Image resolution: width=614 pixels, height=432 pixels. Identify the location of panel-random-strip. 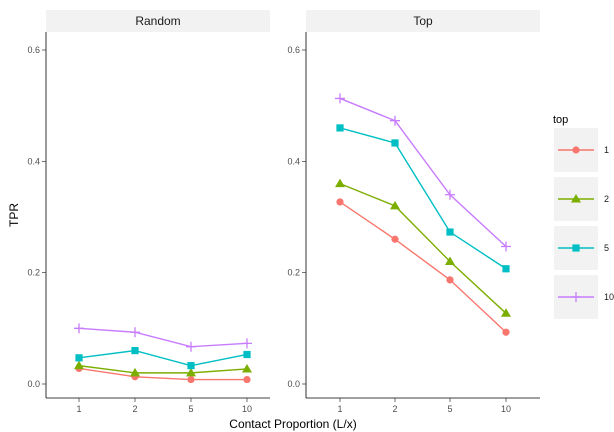
(158, 21).